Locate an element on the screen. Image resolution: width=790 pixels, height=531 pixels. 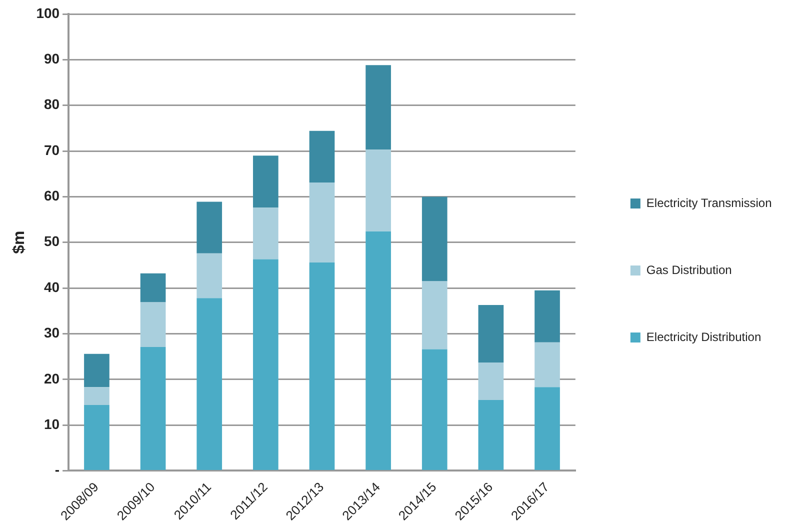
y-tick-label: 80 is located at coordinates (52, 104).